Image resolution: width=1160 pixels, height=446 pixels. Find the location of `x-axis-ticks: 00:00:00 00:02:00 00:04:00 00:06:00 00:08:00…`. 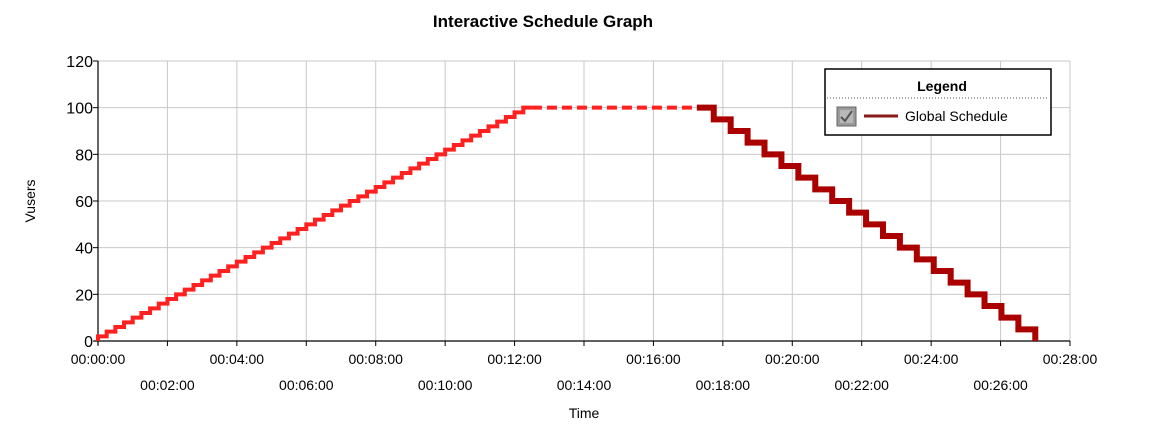

x-axis-ticks: 00:00:00 00:02:00 00:04:00 00:06:00 00:08:00… is located at coordinates (584, 367).